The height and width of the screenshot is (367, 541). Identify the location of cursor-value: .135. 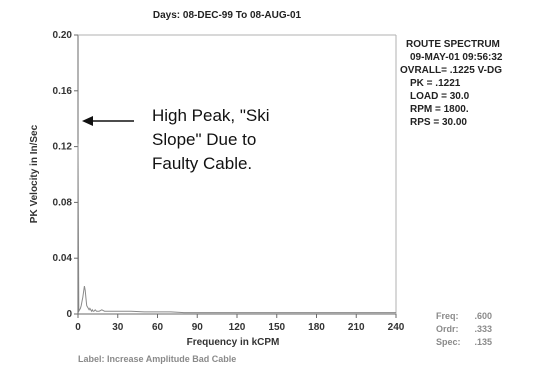
(483, 342).